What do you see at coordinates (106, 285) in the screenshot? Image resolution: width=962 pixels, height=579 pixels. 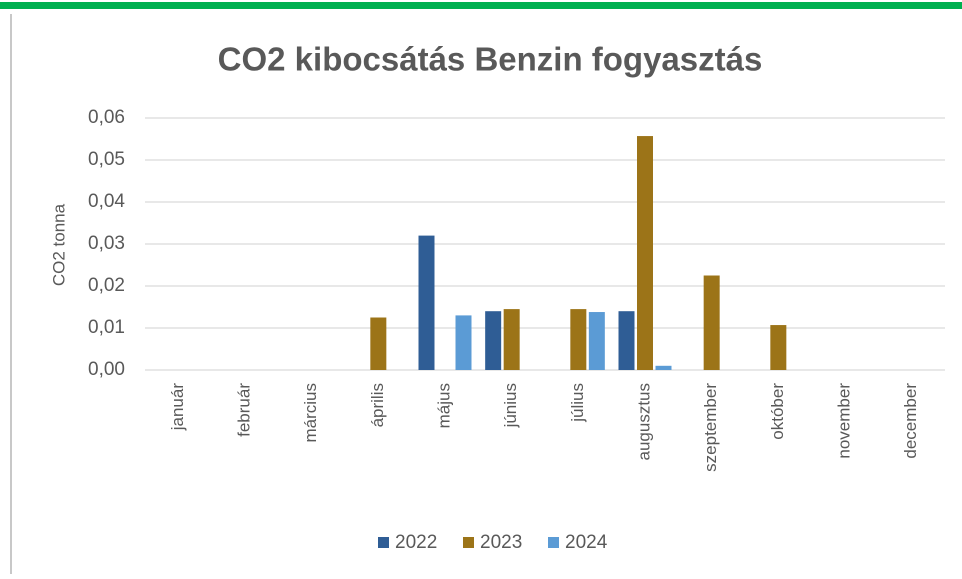 I see `y-tick-label: 0,02` at bounding box center [106, 285].